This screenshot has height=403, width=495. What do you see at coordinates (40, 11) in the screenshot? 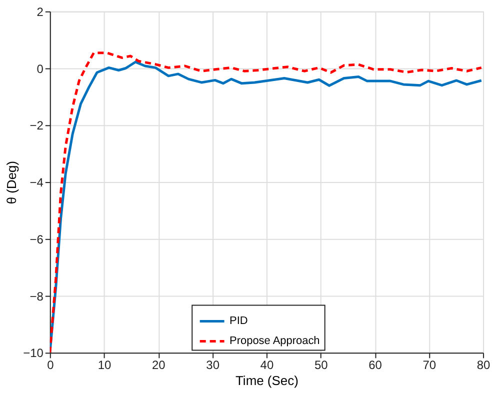
I see `y-tick-label: 2` at bounding box center [40, 11].